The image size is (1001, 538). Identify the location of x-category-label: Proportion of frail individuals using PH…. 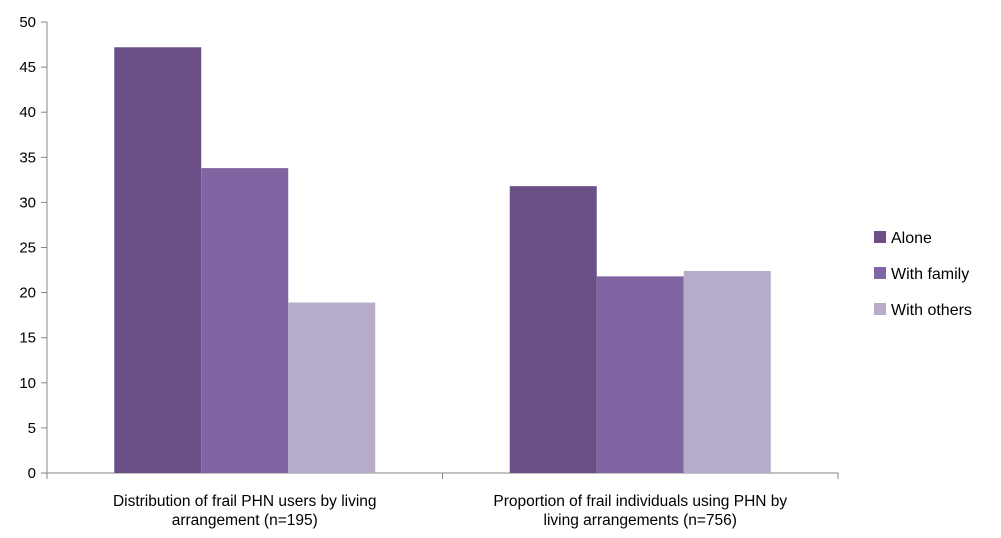
(640, 501).